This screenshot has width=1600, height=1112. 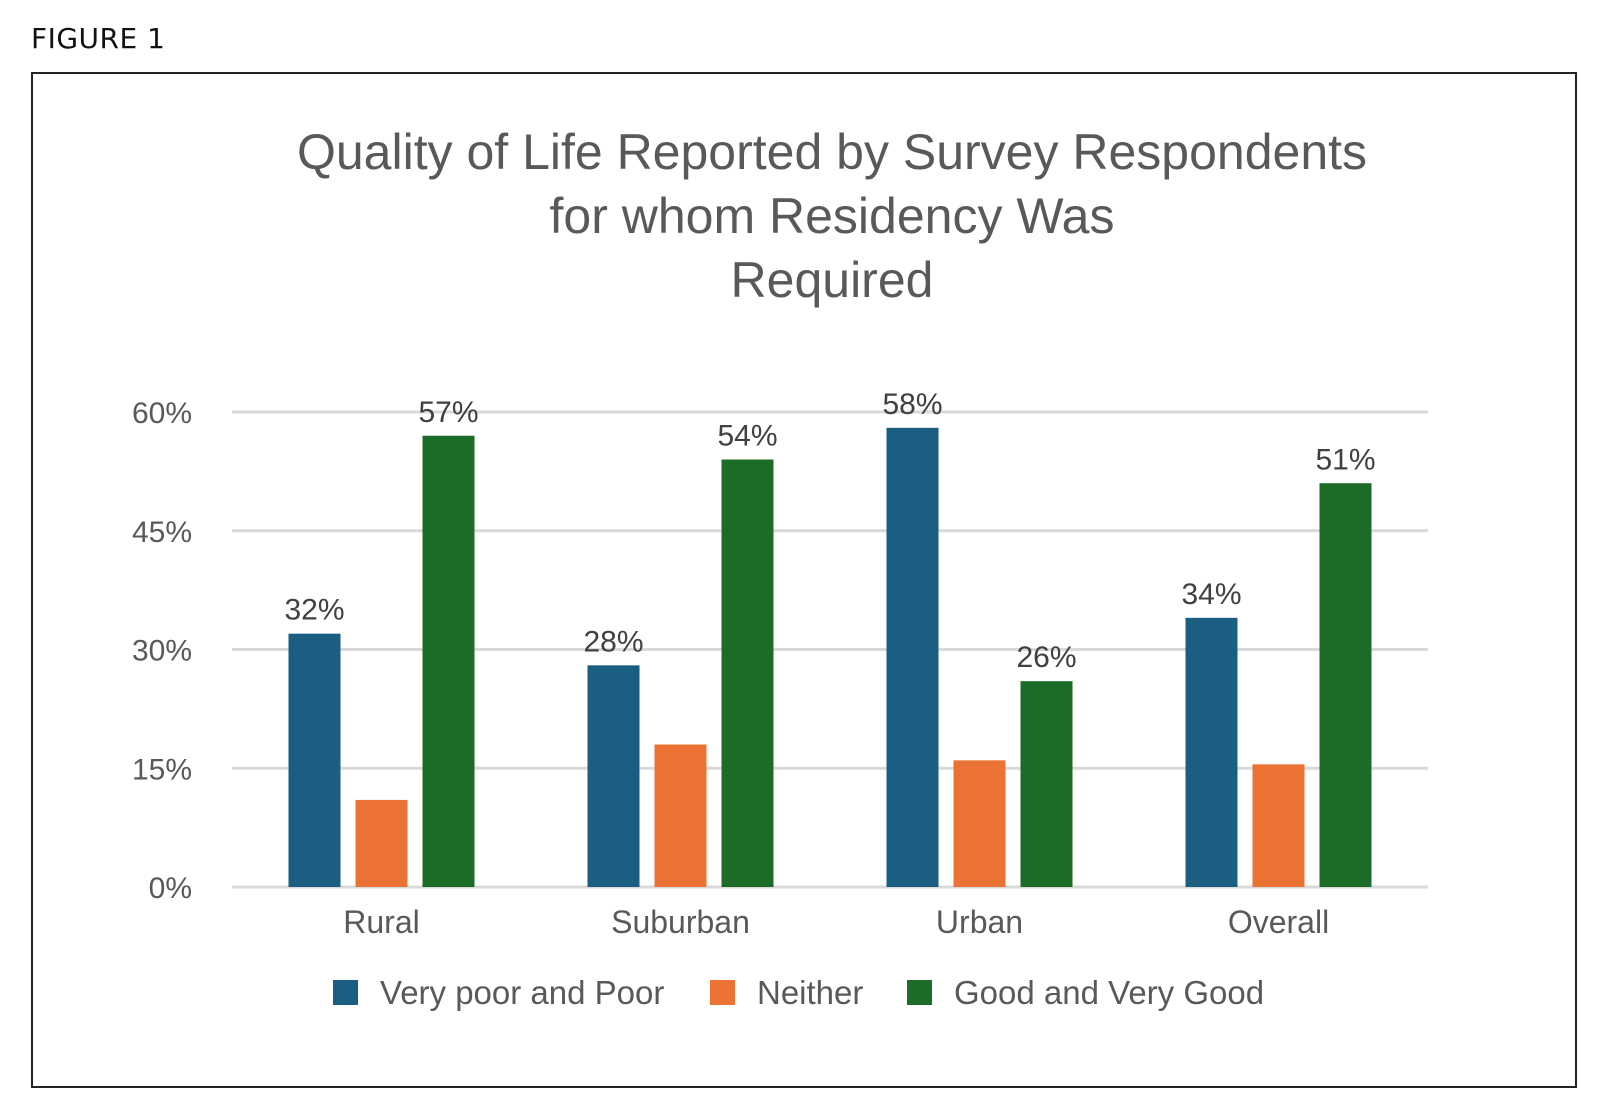 I want to click on data-label: 54%, so click(x=747, y=436).